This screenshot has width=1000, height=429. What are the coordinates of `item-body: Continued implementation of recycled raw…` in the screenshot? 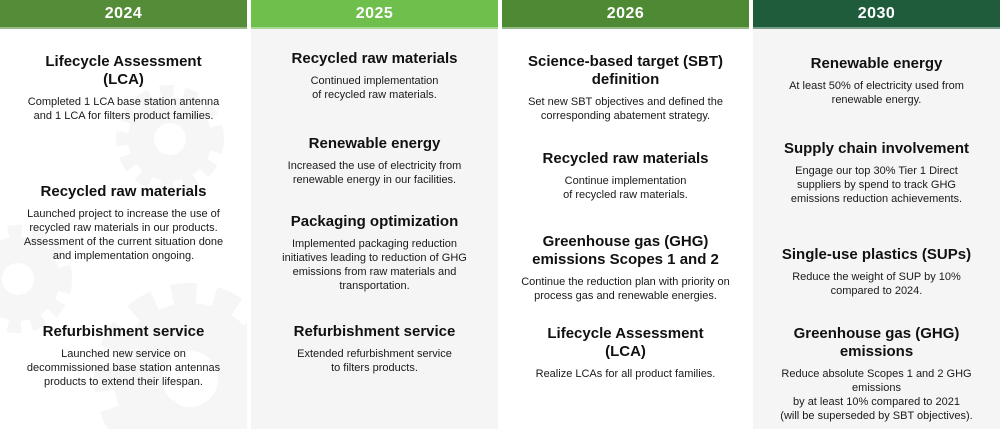 It's located at (374, 88).